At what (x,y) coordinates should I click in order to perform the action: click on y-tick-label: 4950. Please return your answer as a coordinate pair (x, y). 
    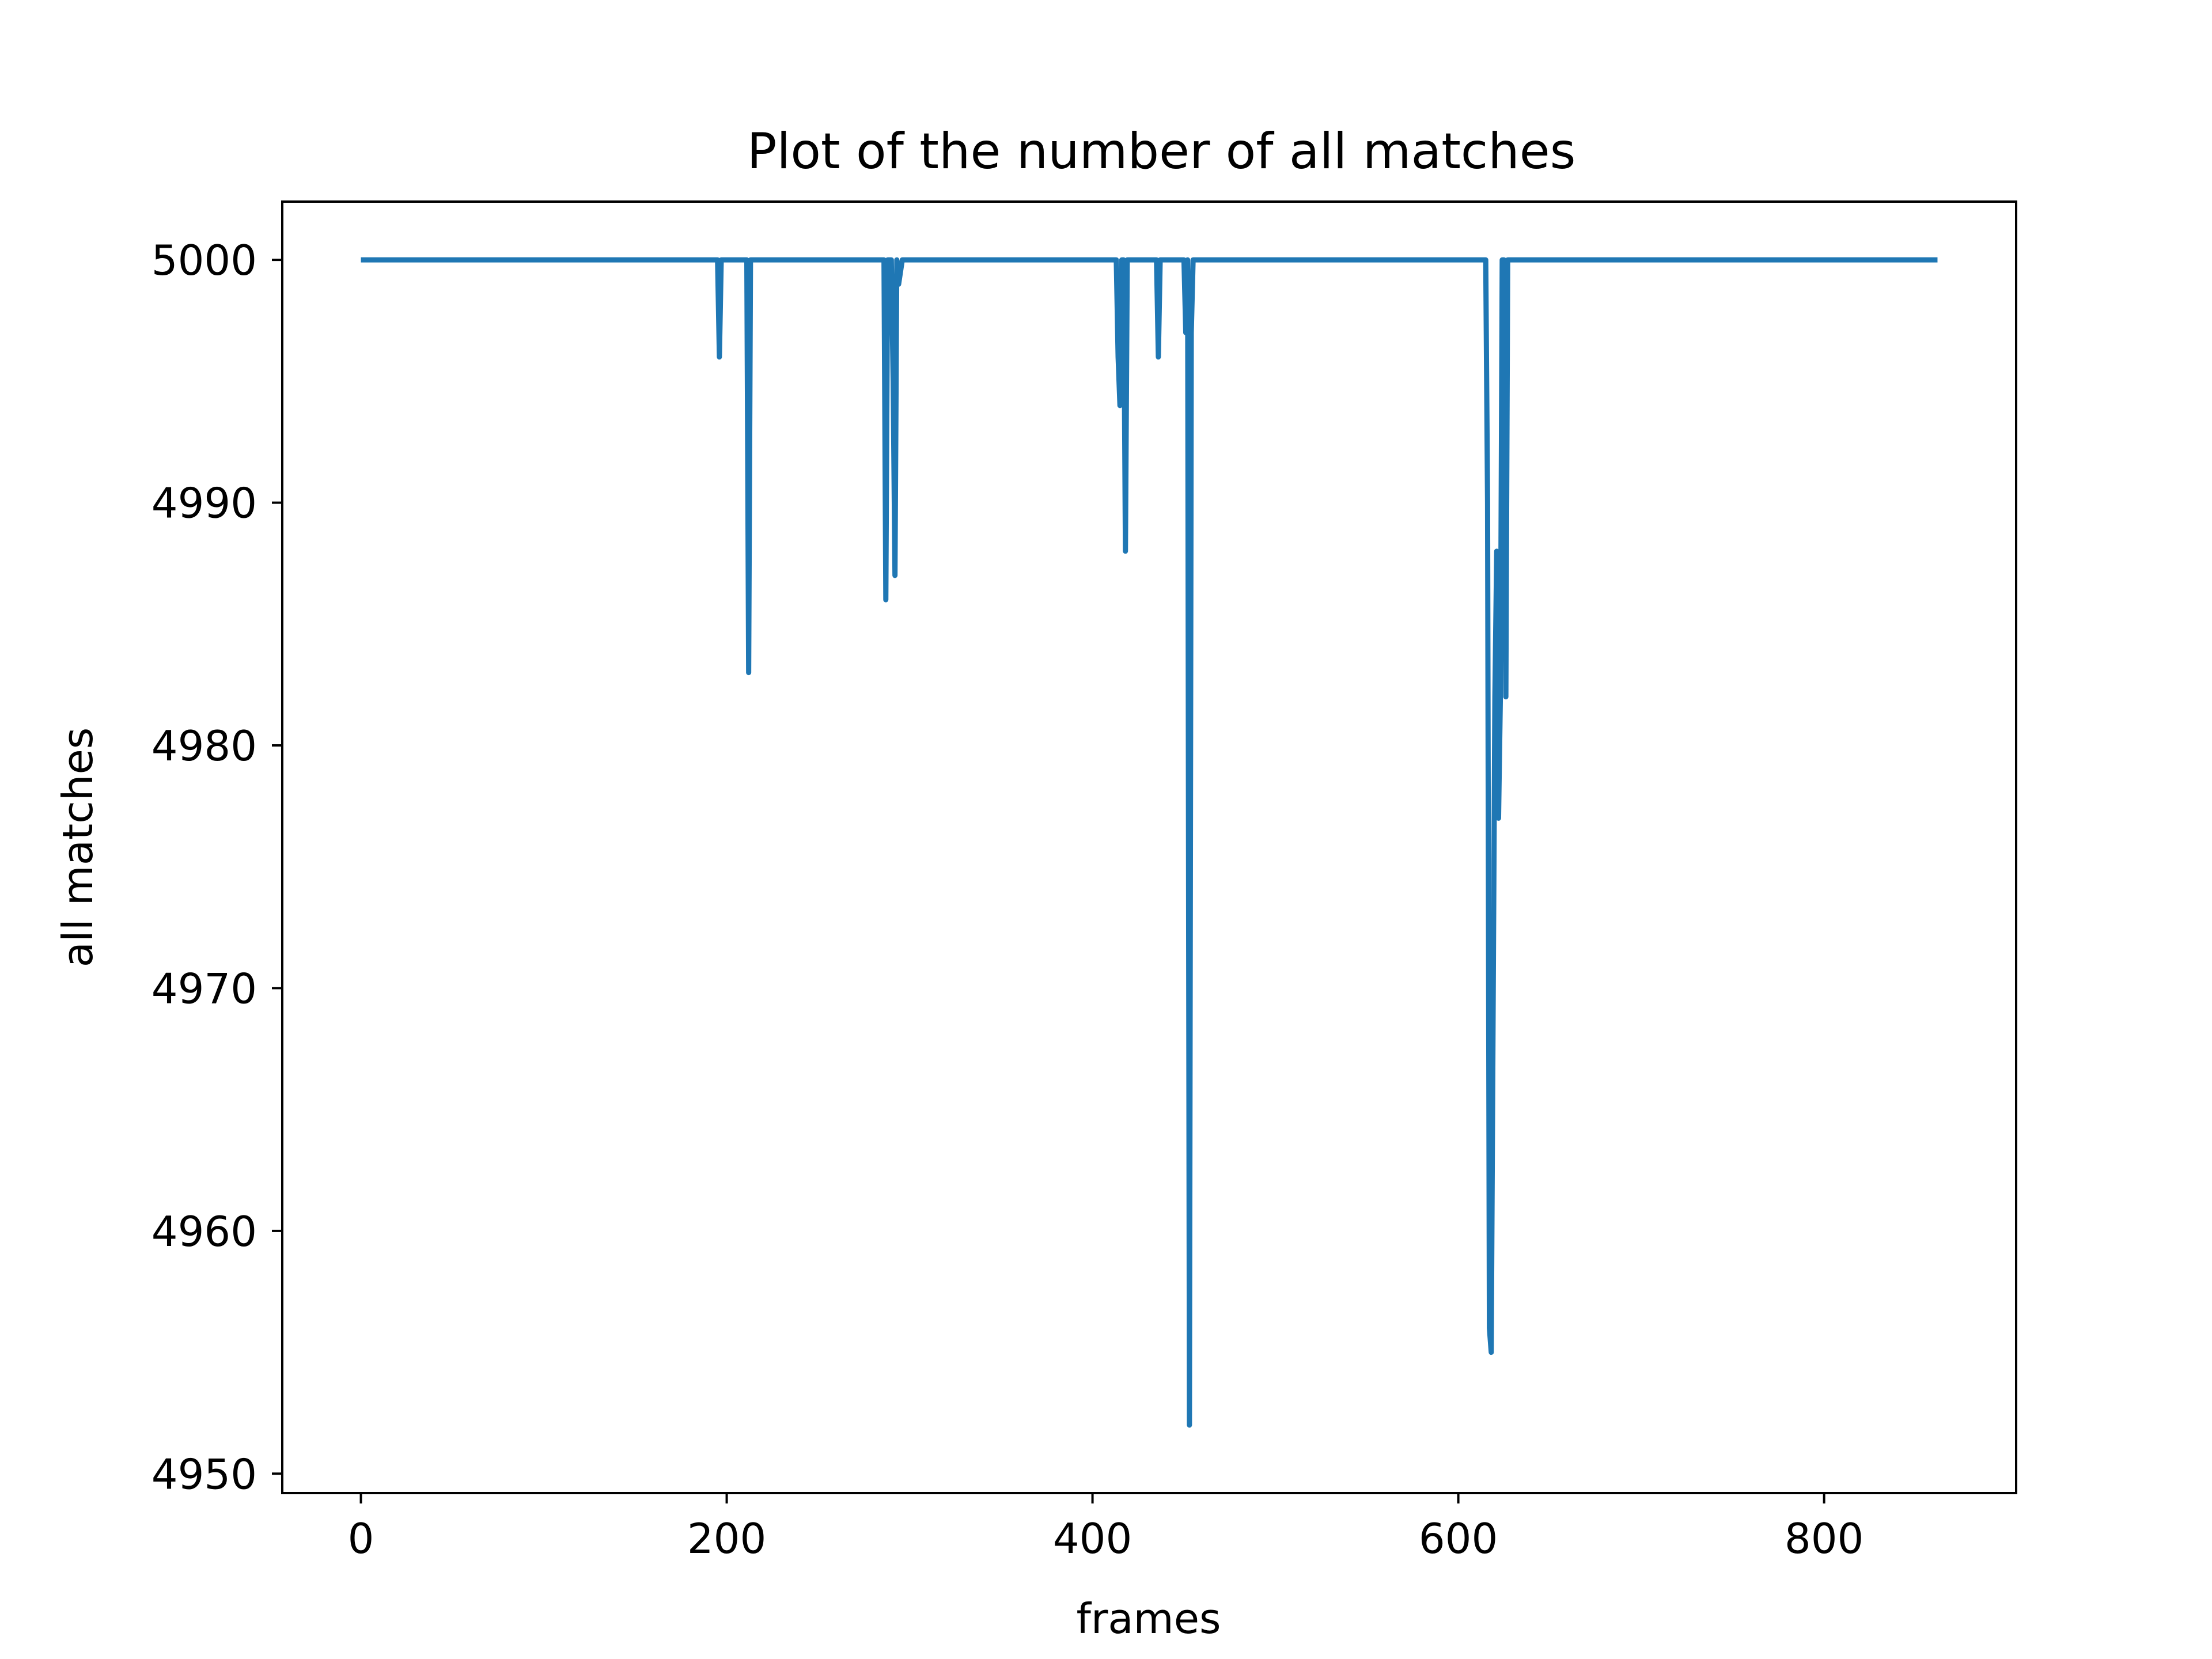
    Looking at the image, I should click on (204, 1474).